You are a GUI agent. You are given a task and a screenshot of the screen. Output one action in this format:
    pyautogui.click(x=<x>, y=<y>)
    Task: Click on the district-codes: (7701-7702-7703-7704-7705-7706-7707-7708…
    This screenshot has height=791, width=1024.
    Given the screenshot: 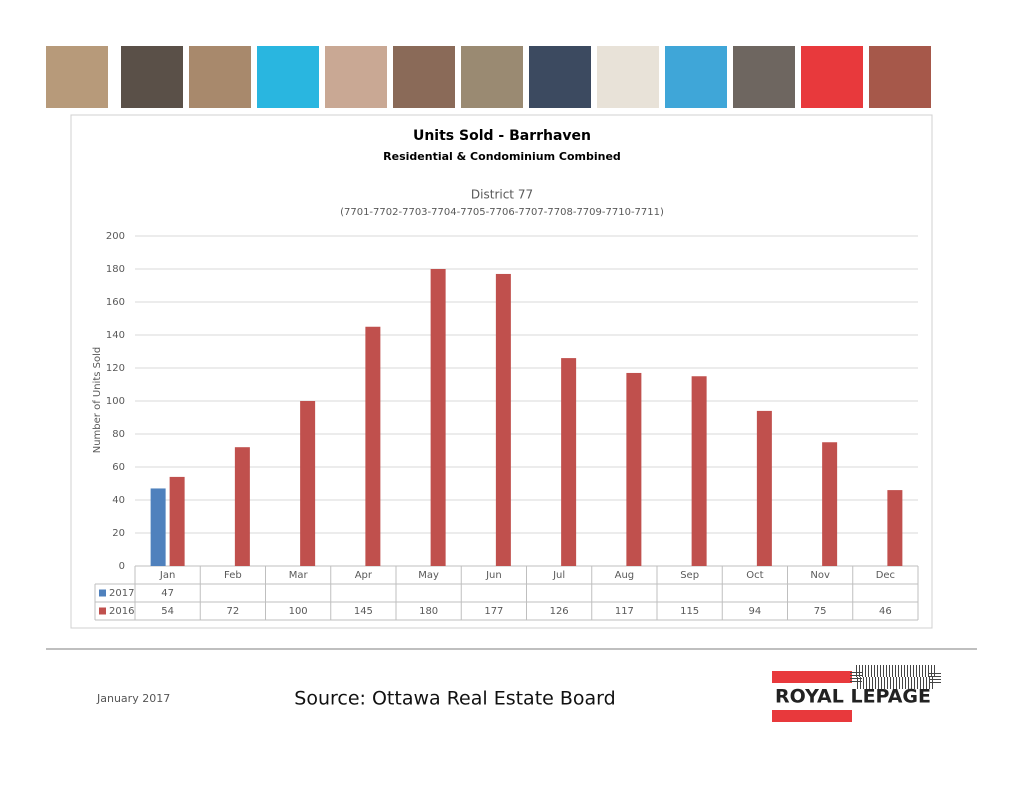 What is the action you would take?
    pyautogui.click(x=502, y=212)
    